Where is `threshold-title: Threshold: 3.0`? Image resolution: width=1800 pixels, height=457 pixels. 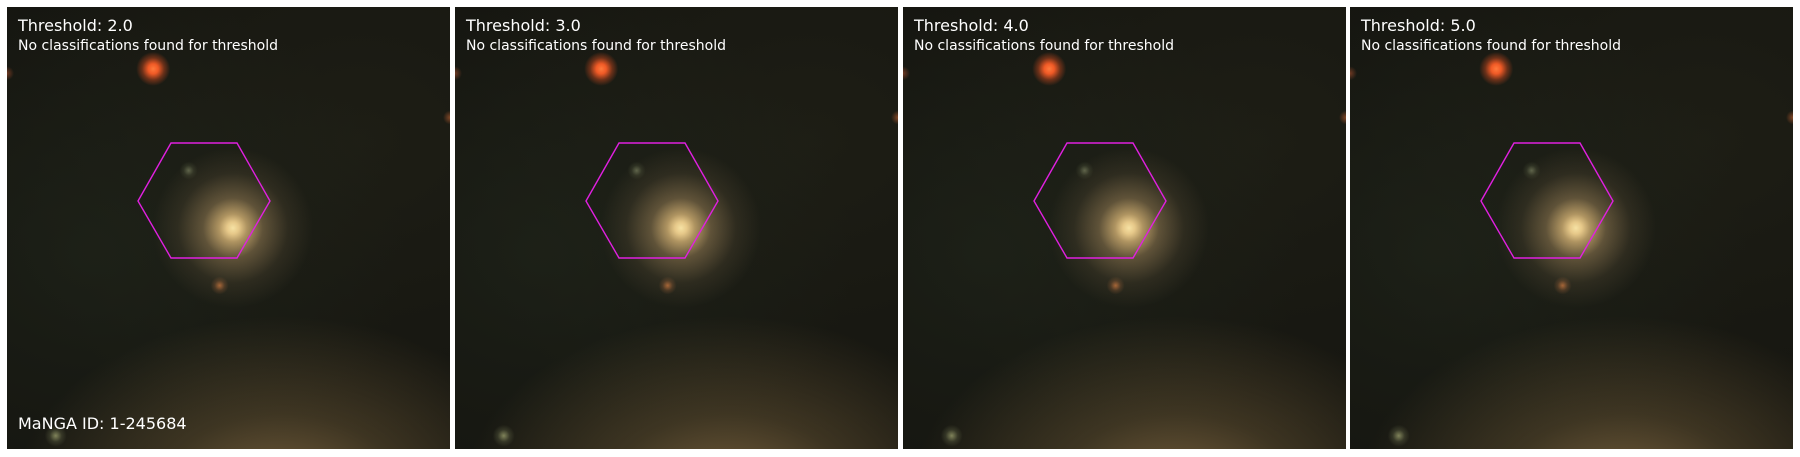
threshold-title: Threshold: 3.0 is located at coordinates (523, 25).